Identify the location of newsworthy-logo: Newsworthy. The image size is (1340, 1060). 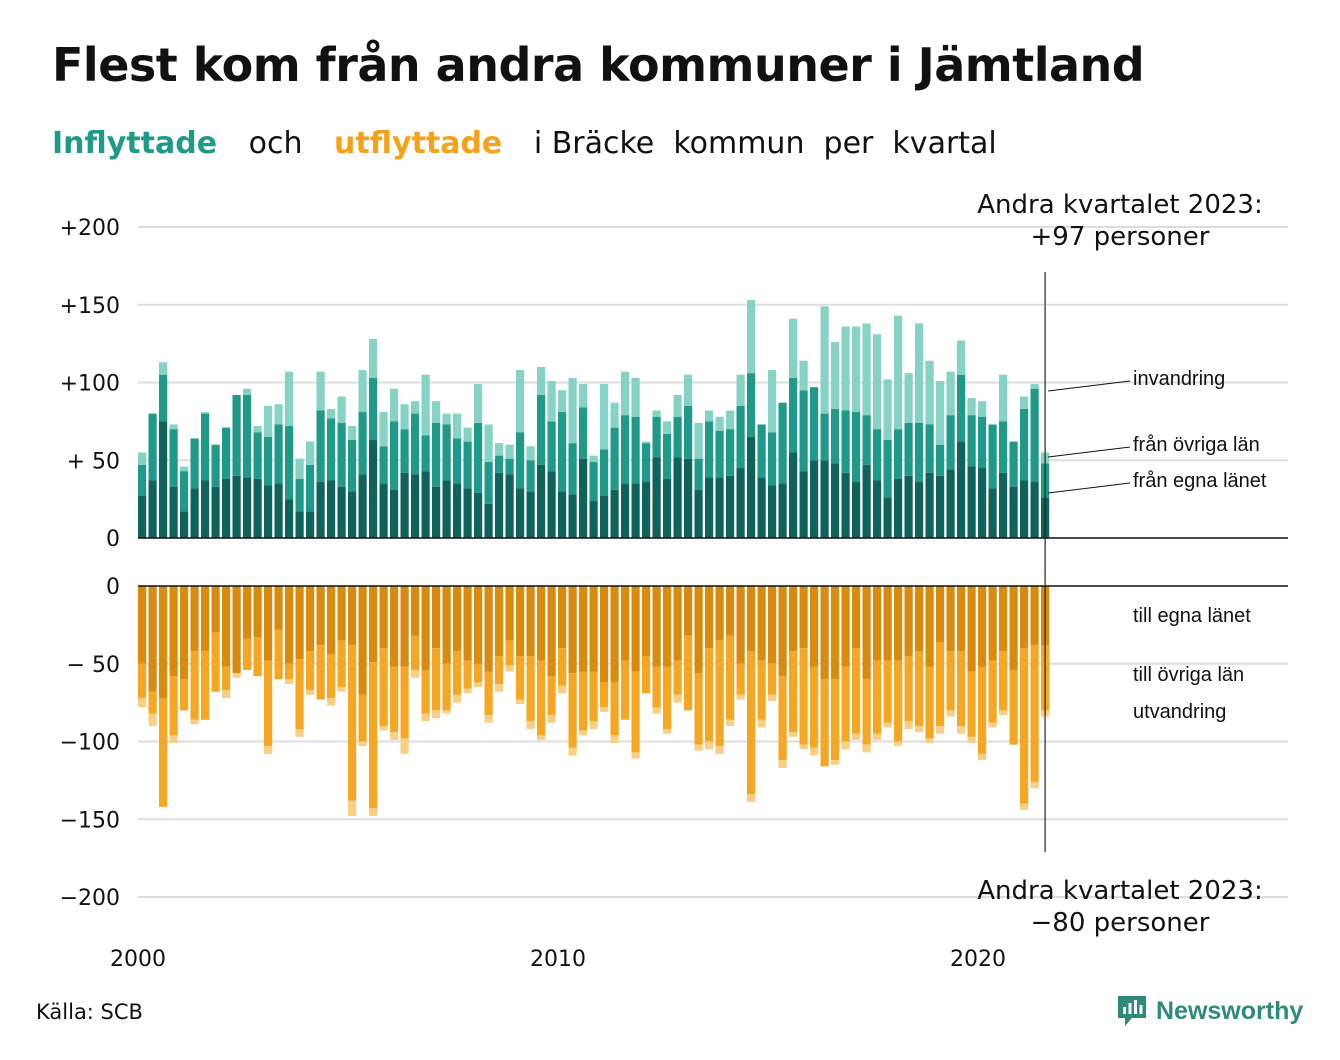
(1209, 1011).